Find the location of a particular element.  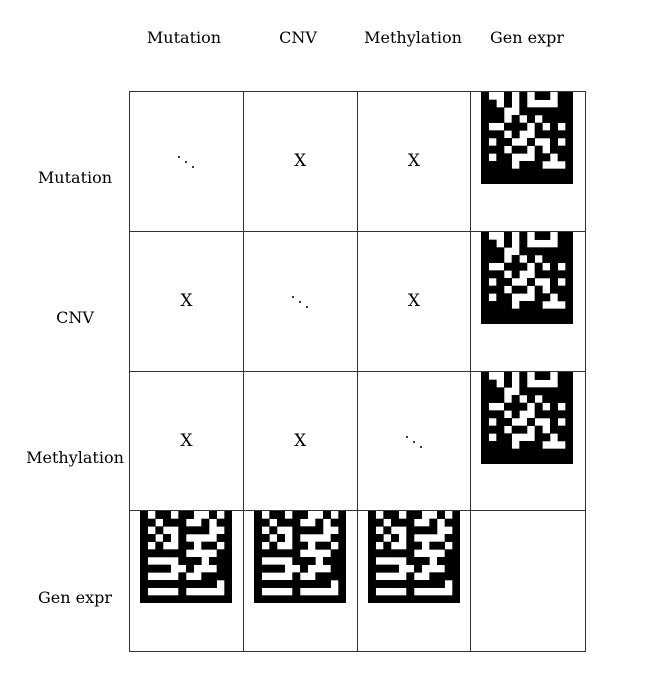

expression-matrix-svg is located at coordinates (299, 557).